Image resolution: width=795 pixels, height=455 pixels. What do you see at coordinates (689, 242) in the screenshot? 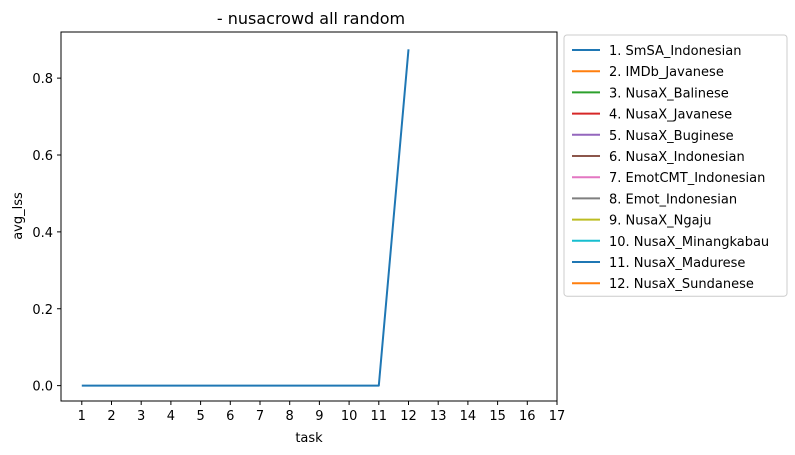
I see `legend-entry: 10. NusaX_Minangkabau` at bounding box center [689, 242].